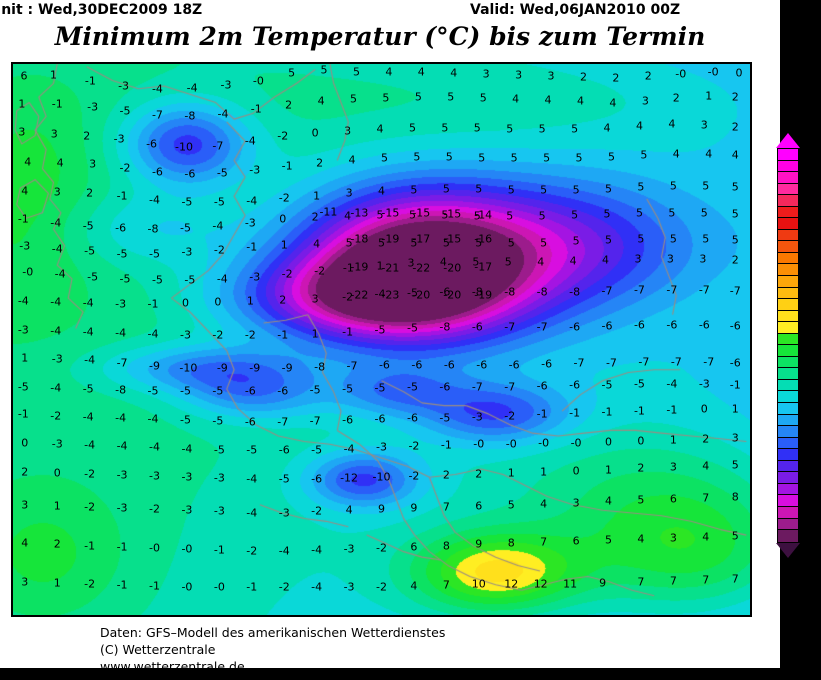  Describe the element at coordinates (809, 421) in the screenshot. I see `colorbar-tick: -4` at that location.